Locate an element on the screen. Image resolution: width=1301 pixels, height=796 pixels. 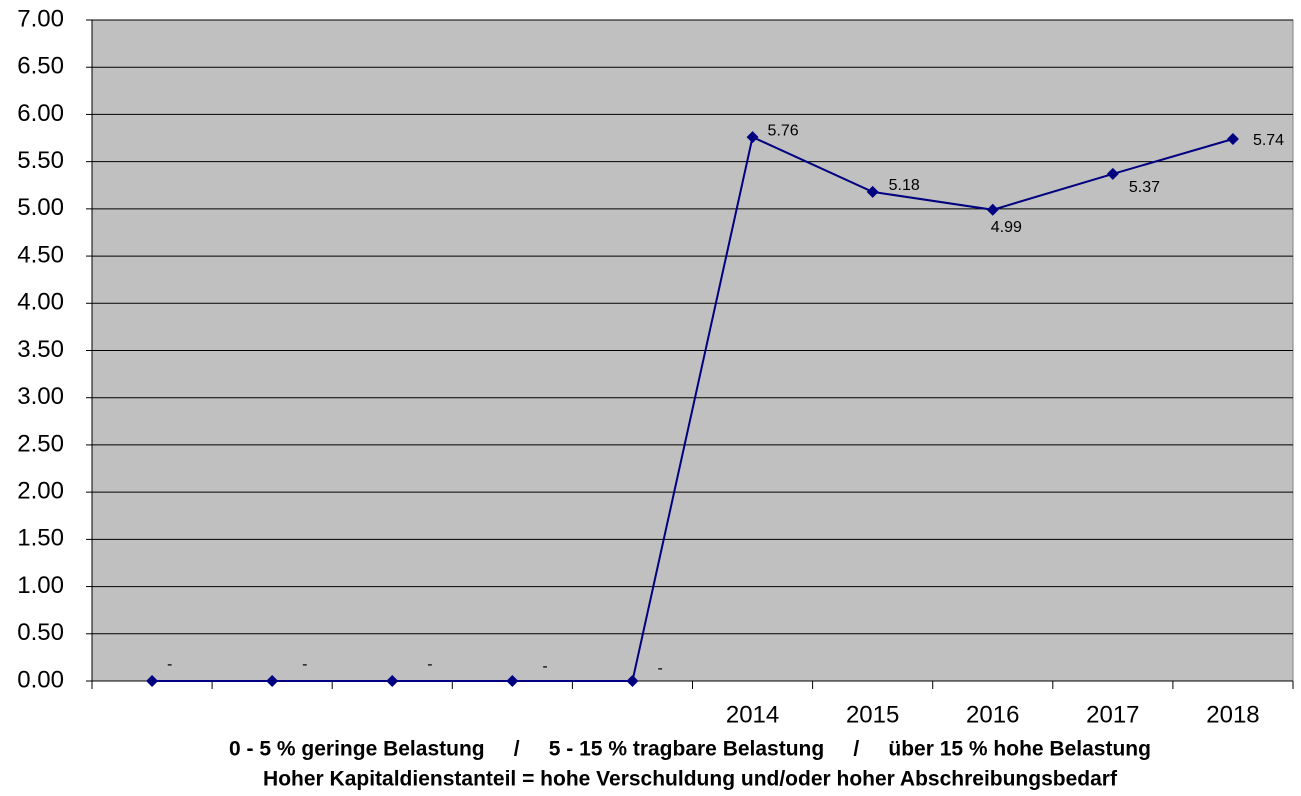
y-tick-label: 7.00 is located at coordinates (40, 18).